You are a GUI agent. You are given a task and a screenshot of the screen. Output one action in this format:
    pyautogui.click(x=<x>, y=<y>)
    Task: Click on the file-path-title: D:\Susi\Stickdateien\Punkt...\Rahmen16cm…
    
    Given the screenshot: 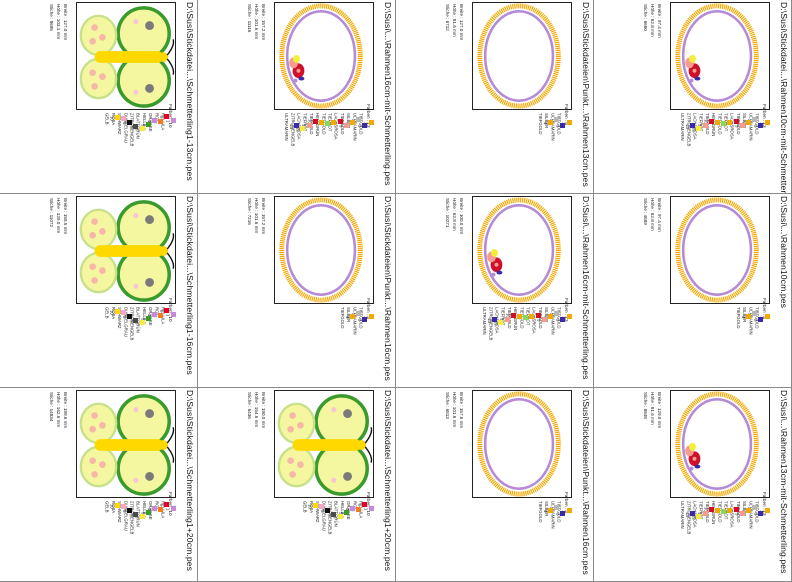 What is the action you would take?
    pyautogui.click(x=388, y=288)
    